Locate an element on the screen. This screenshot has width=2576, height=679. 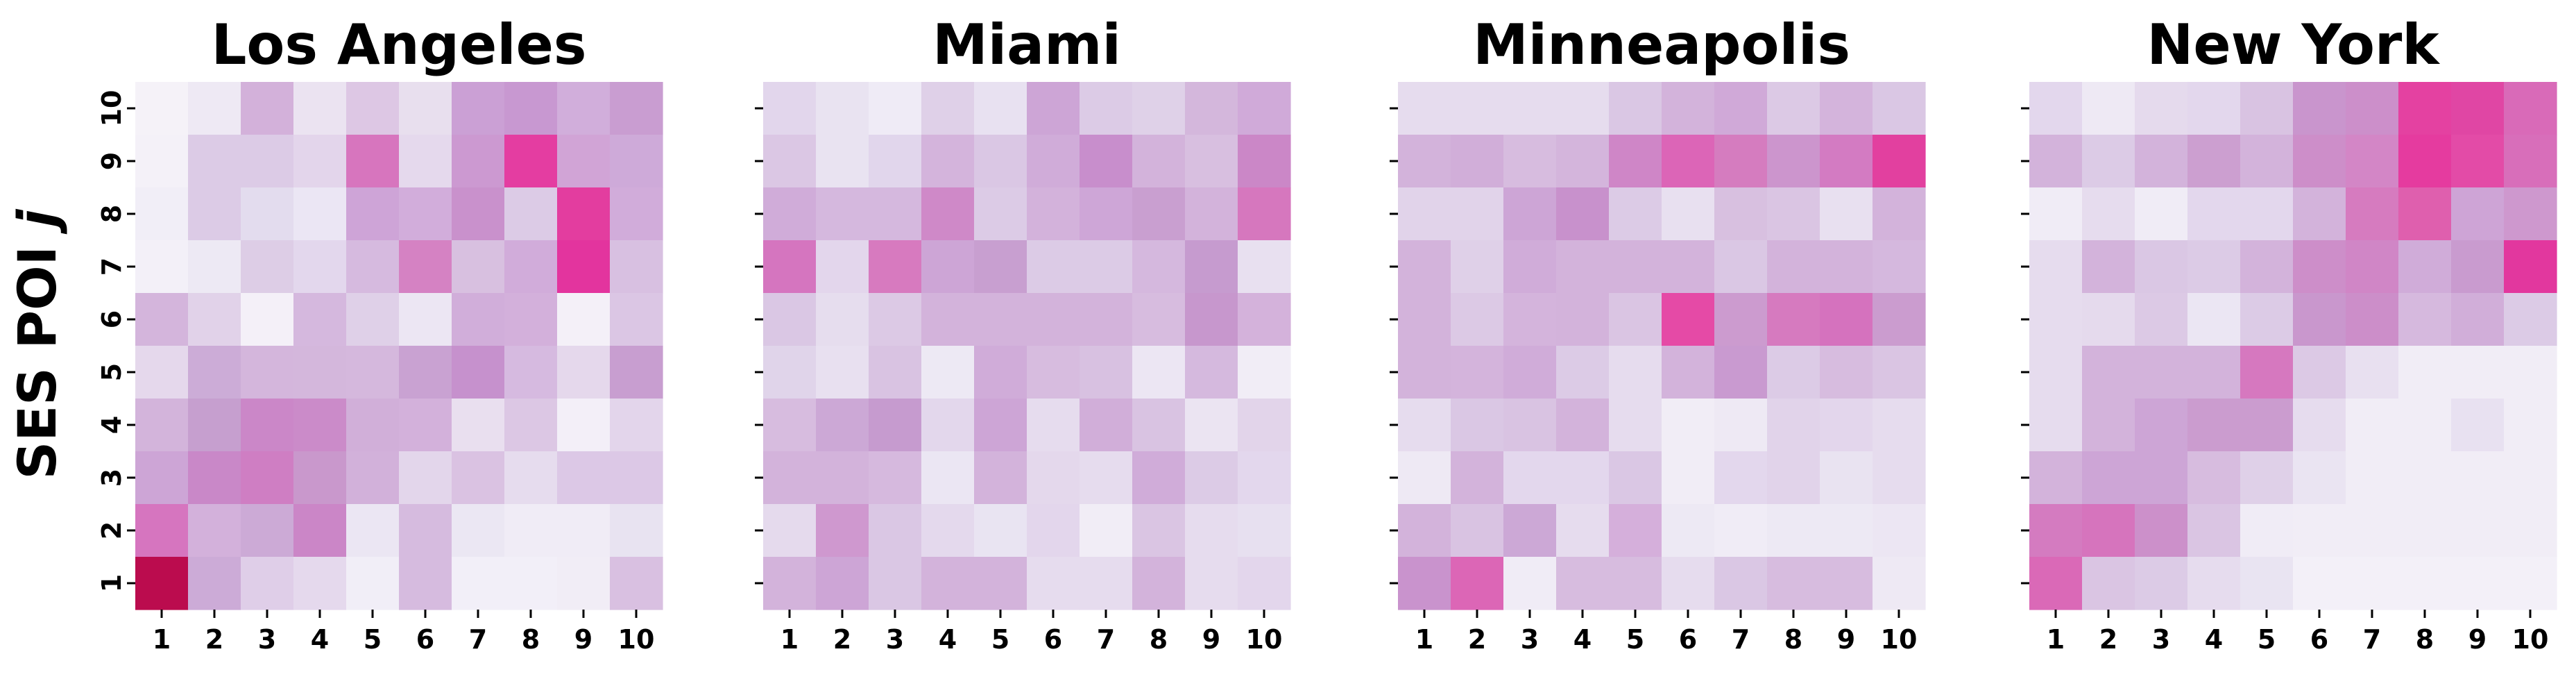
panel-title-minneapolis: Minneapolis is located at coordinates (1661, 44).